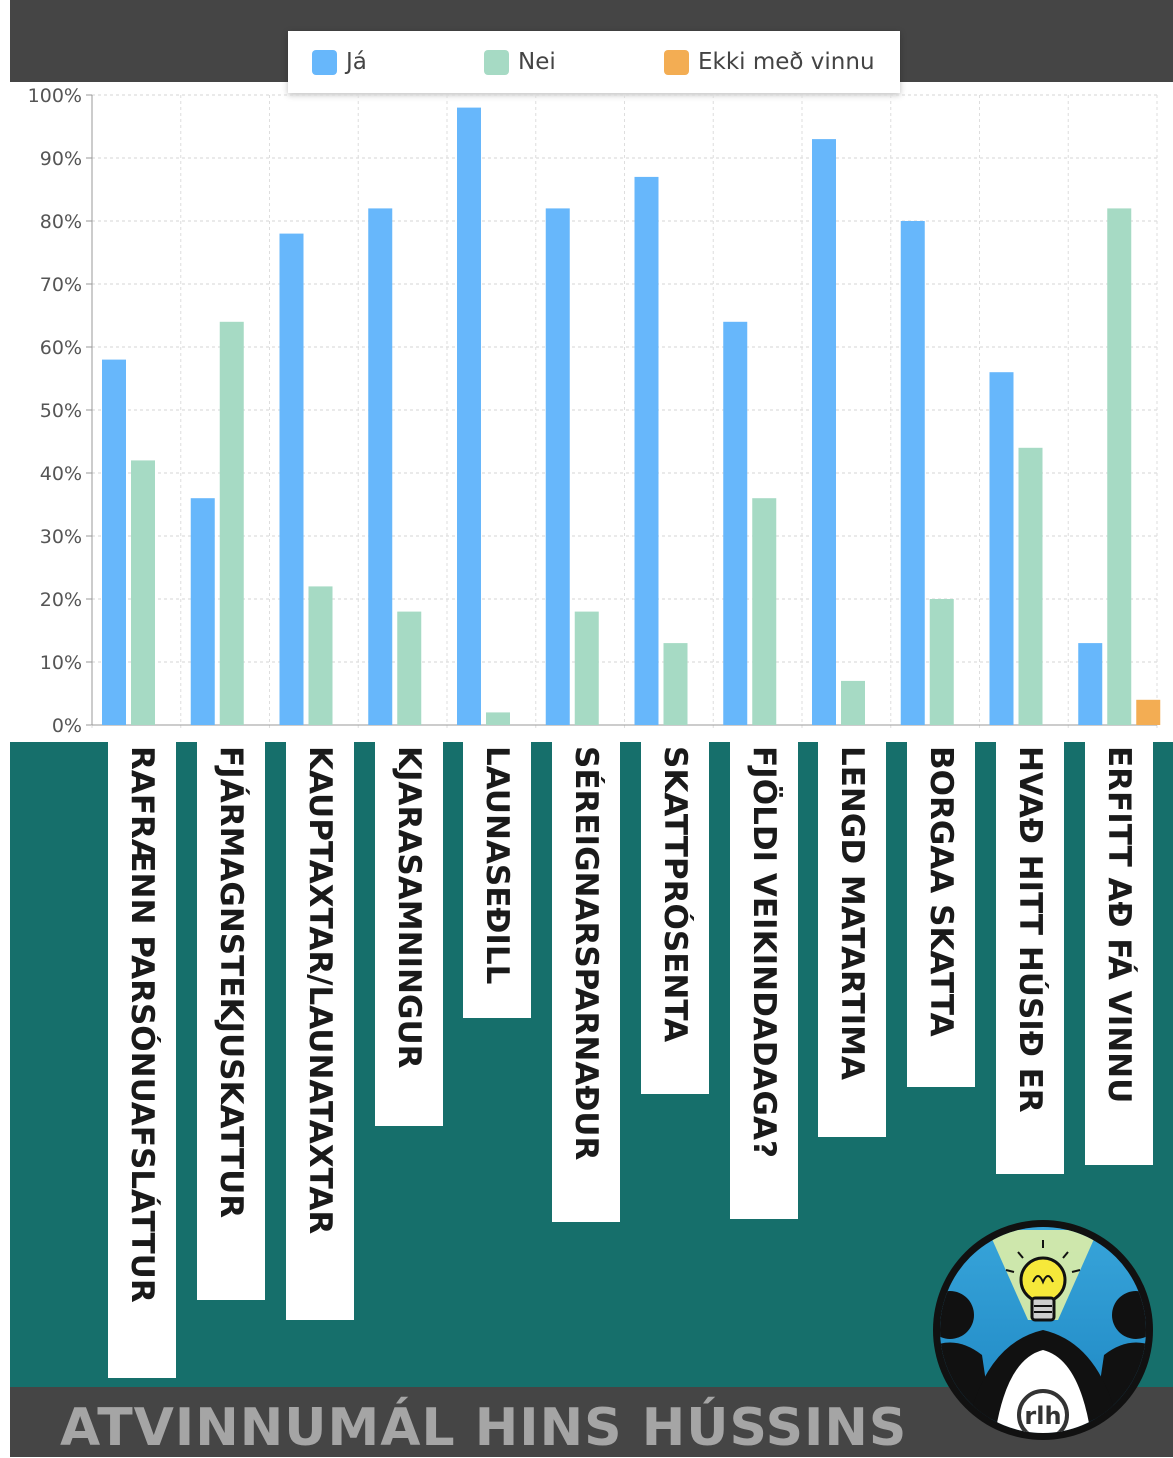  I want to click on category-label-card: BORGAA SKATTA, so click(941, 912).